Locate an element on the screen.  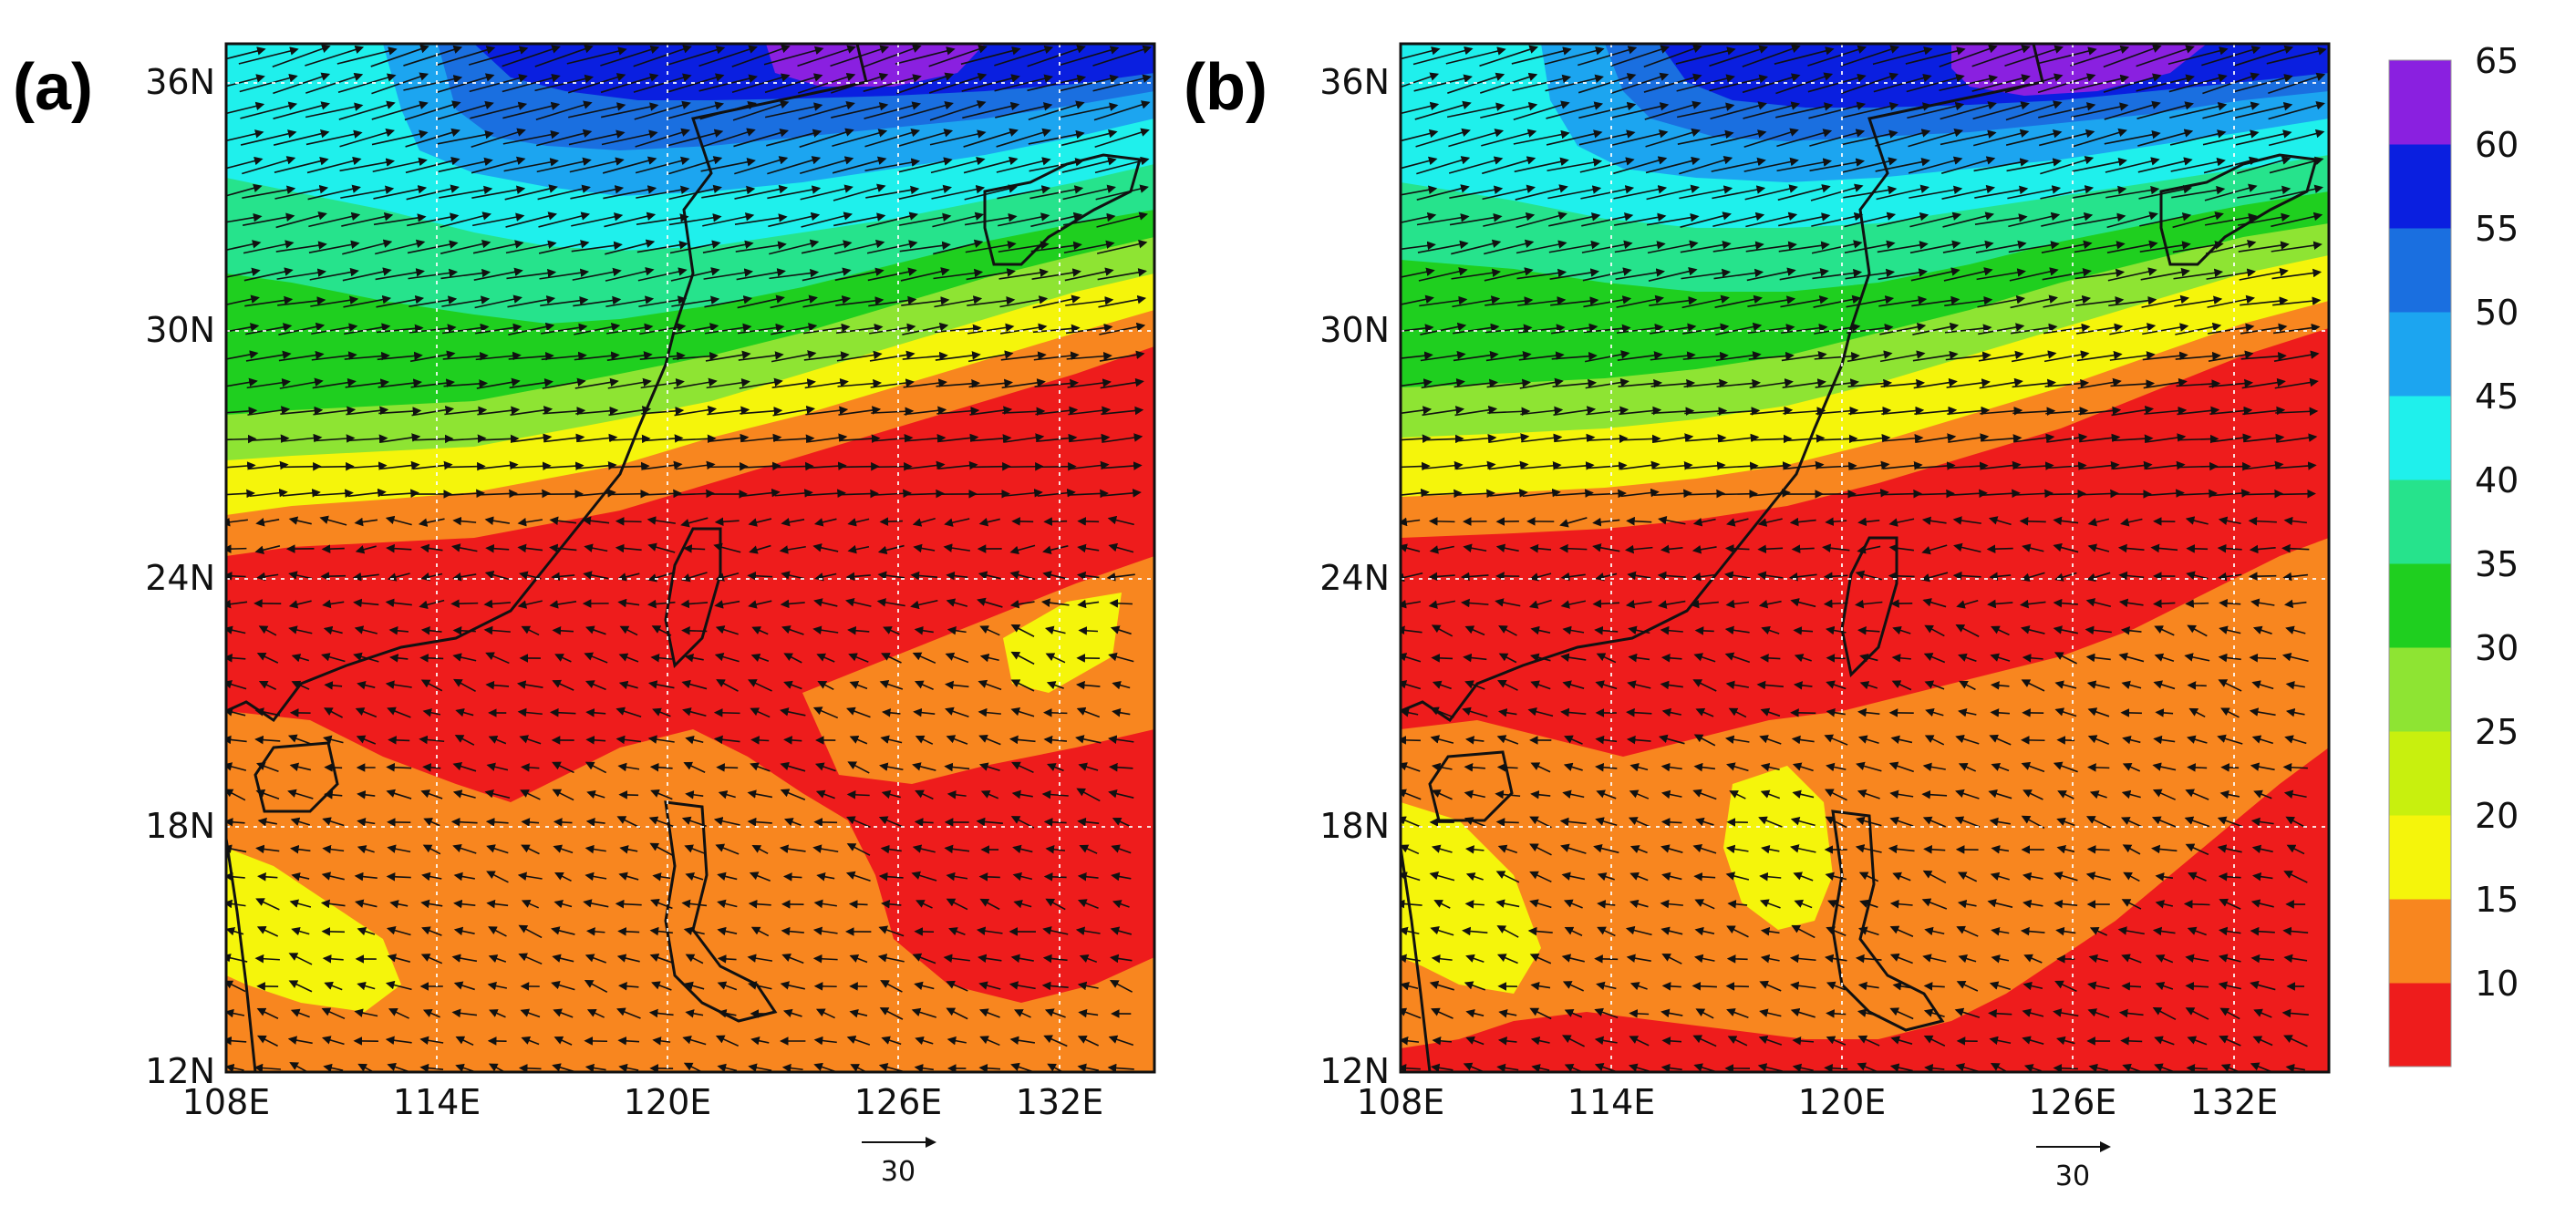
panel-b-lat-axis: 12N 18N 24N 30N 36N is located at coordinates (1354, 576).